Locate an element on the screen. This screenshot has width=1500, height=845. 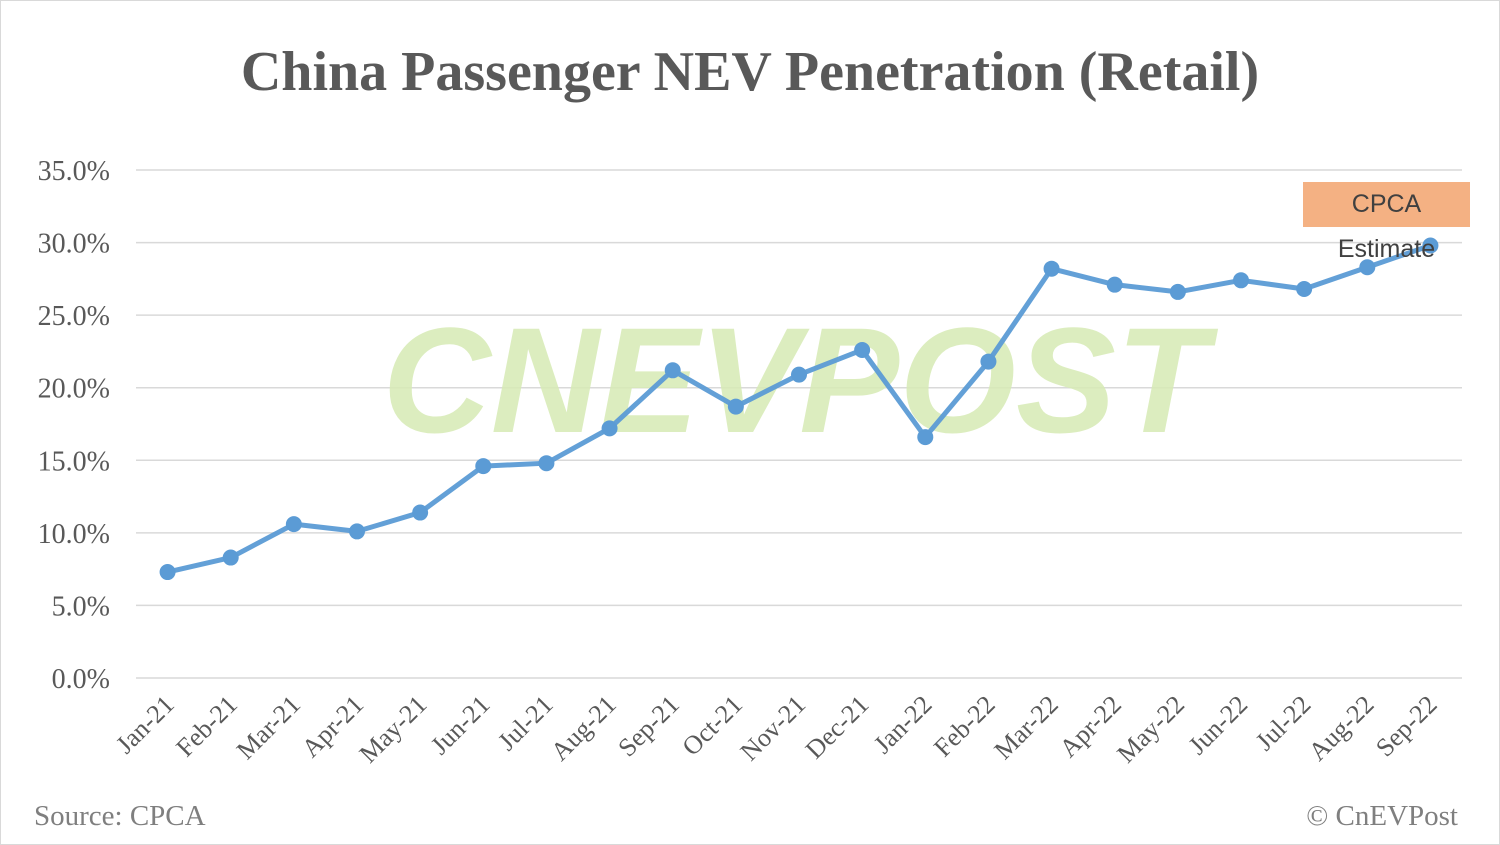
x-tick-label: Mar-21 is located at coordinates (268, 727).